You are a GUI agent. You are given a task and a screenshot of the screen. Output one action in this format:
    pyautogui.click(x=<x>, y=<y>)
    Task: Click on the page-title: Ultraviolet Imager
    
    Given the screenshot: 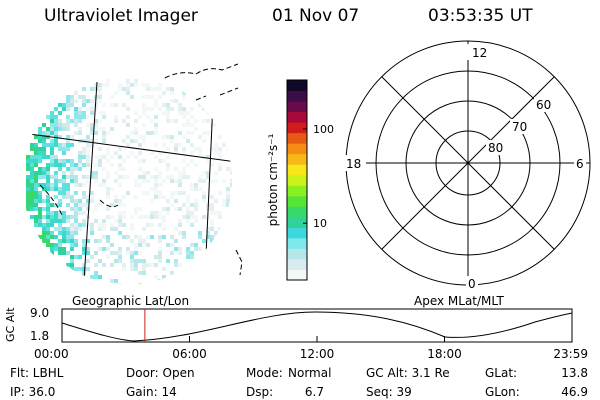 What is the action you would take?
    pyautogui.click(x=121, y=16)
    